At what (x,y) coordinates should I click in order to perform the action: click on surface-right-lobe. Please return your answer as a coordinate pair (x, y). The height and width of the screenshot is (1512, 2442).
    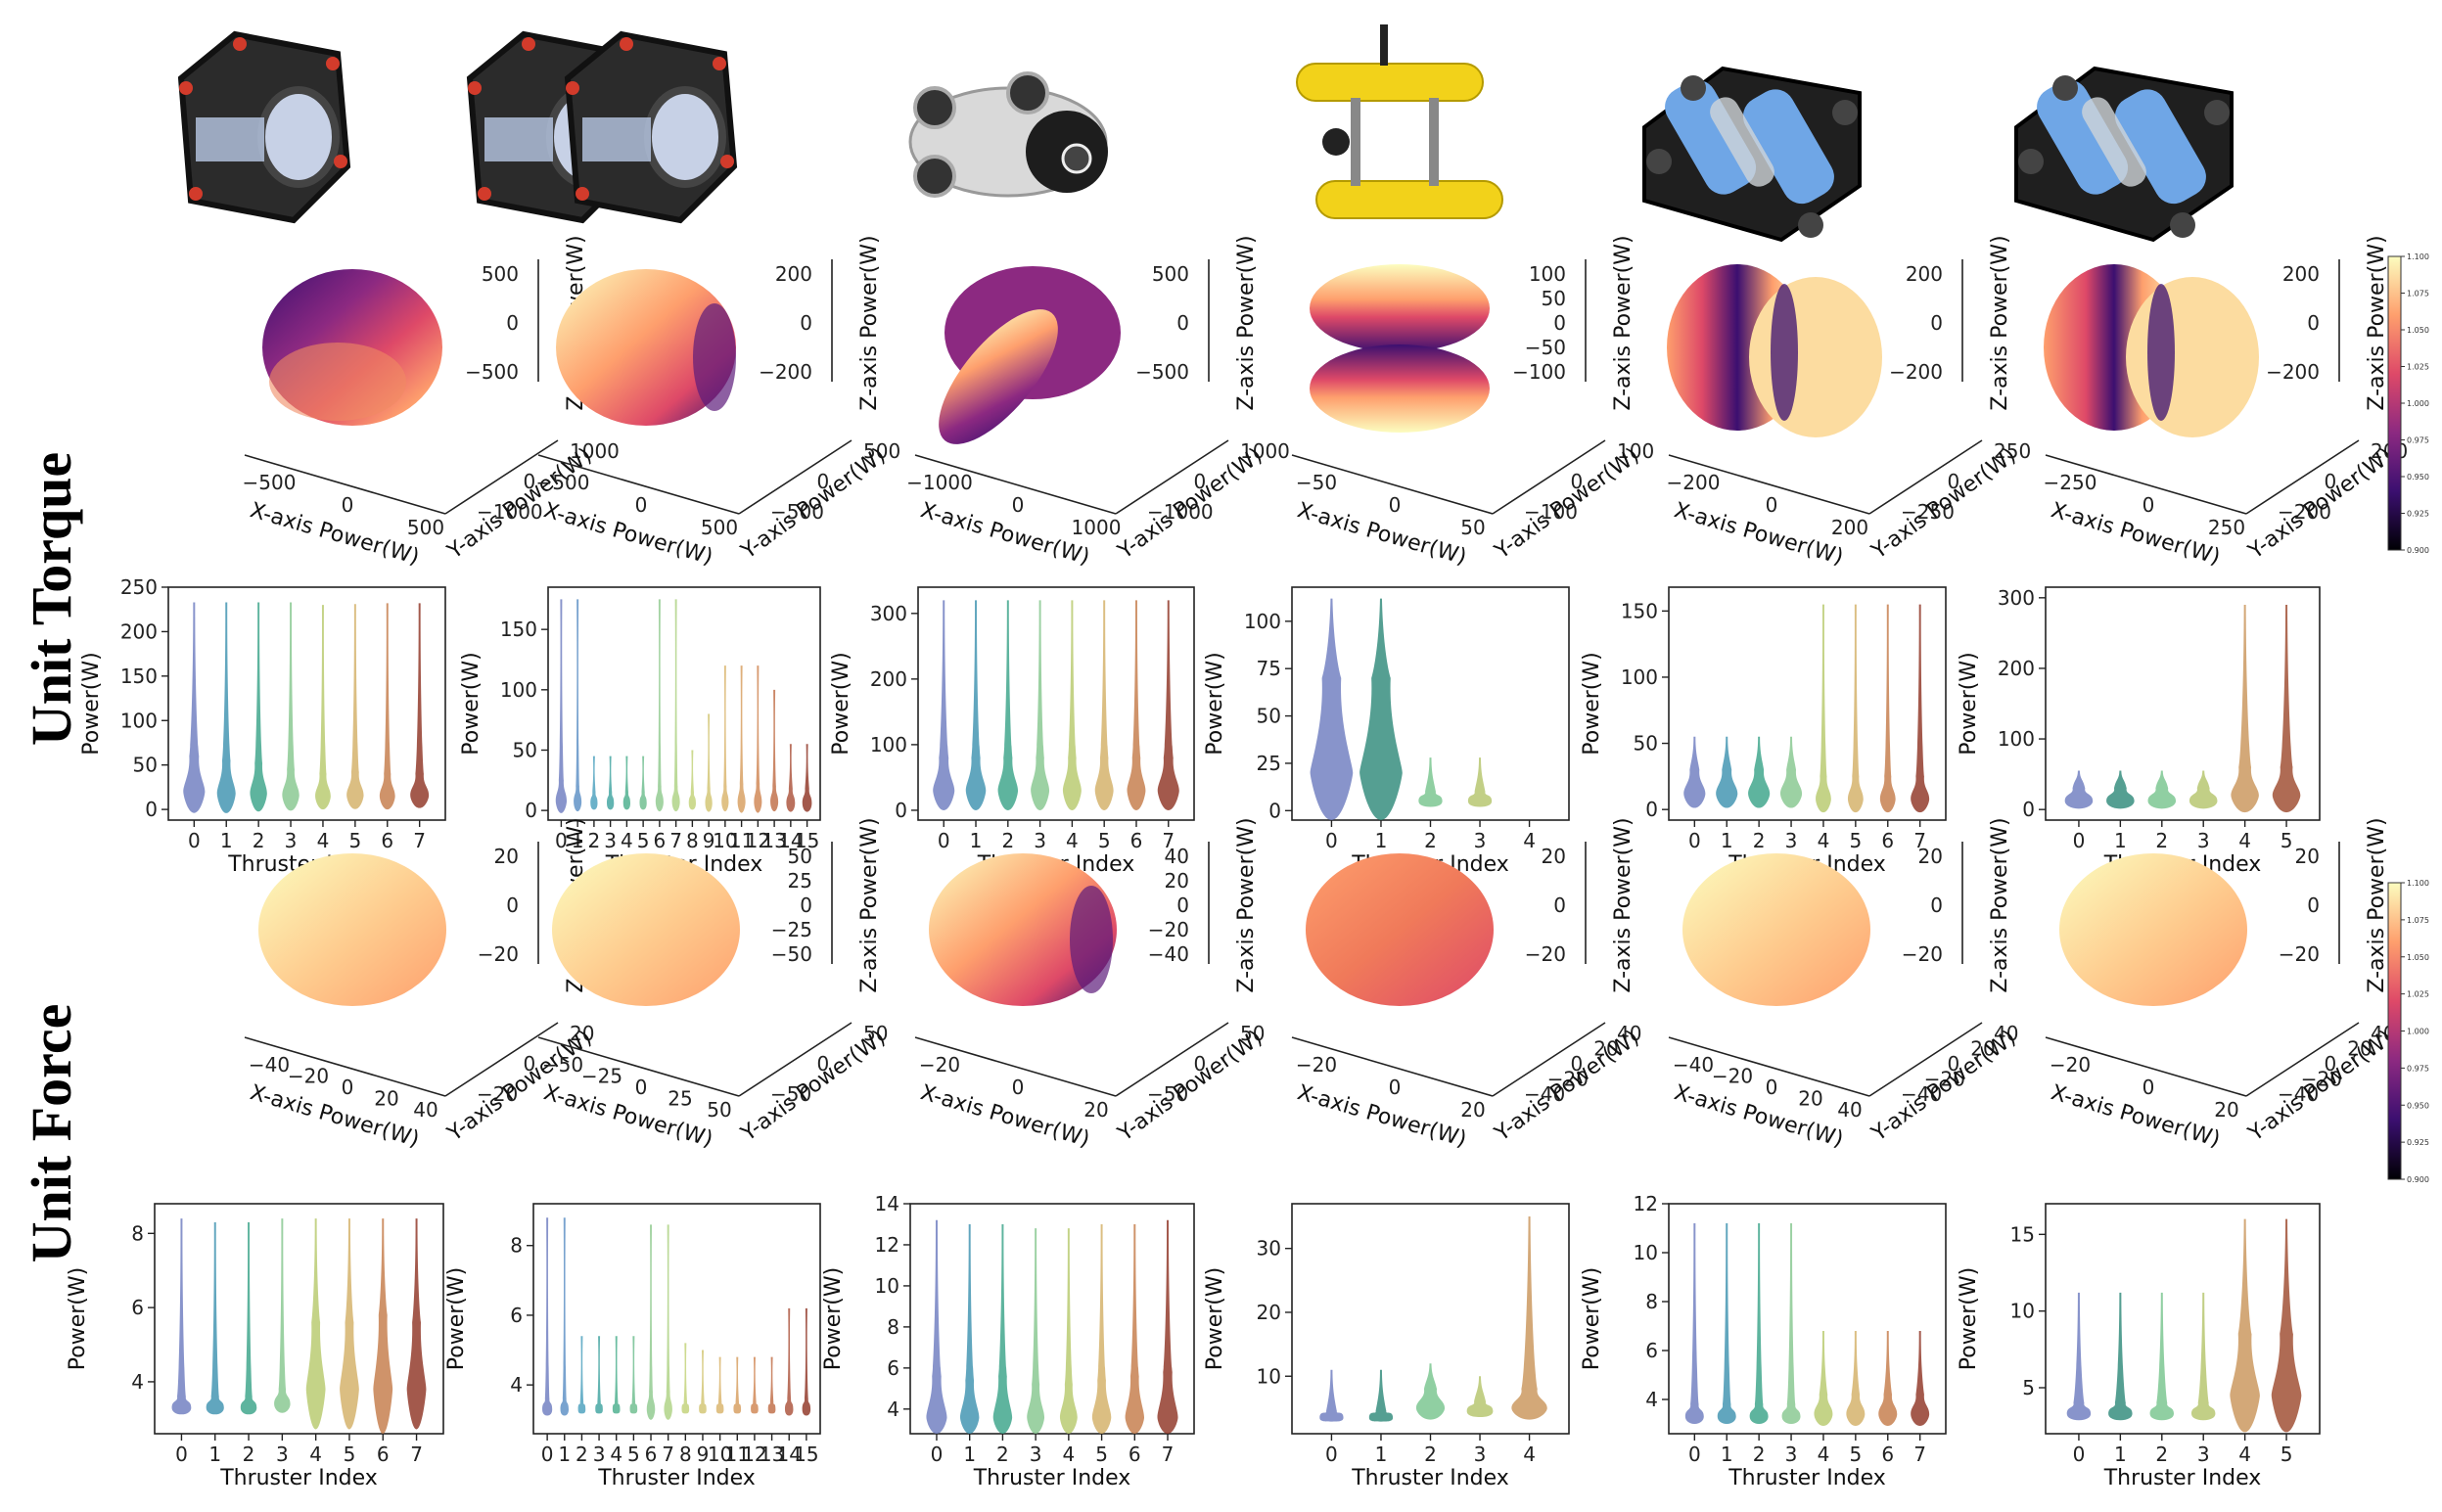
    Looking at the image, I should click on (1816, 357).